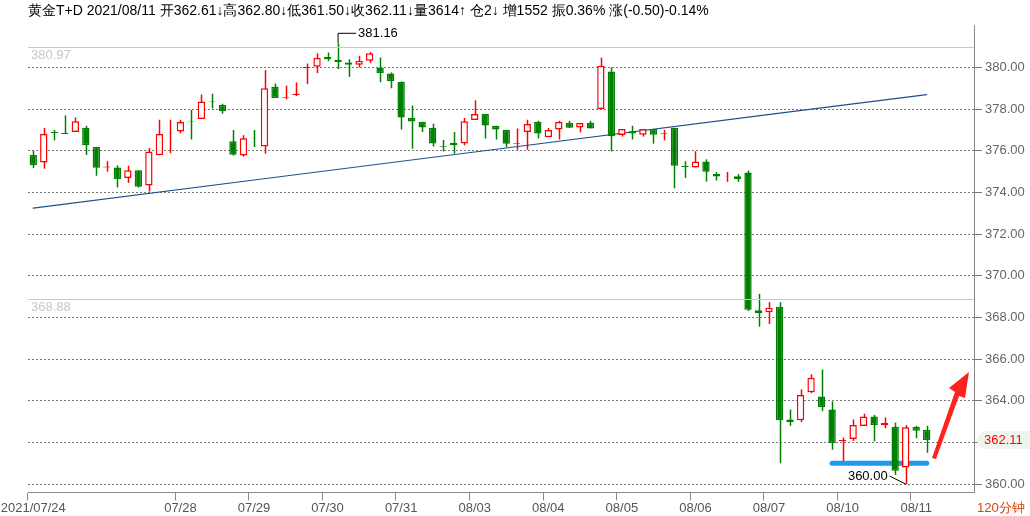 Image resolution: width=1030 pixels, height=516 pixels. I want to click on y-tick-label: 370.00, so click(1005, 275).